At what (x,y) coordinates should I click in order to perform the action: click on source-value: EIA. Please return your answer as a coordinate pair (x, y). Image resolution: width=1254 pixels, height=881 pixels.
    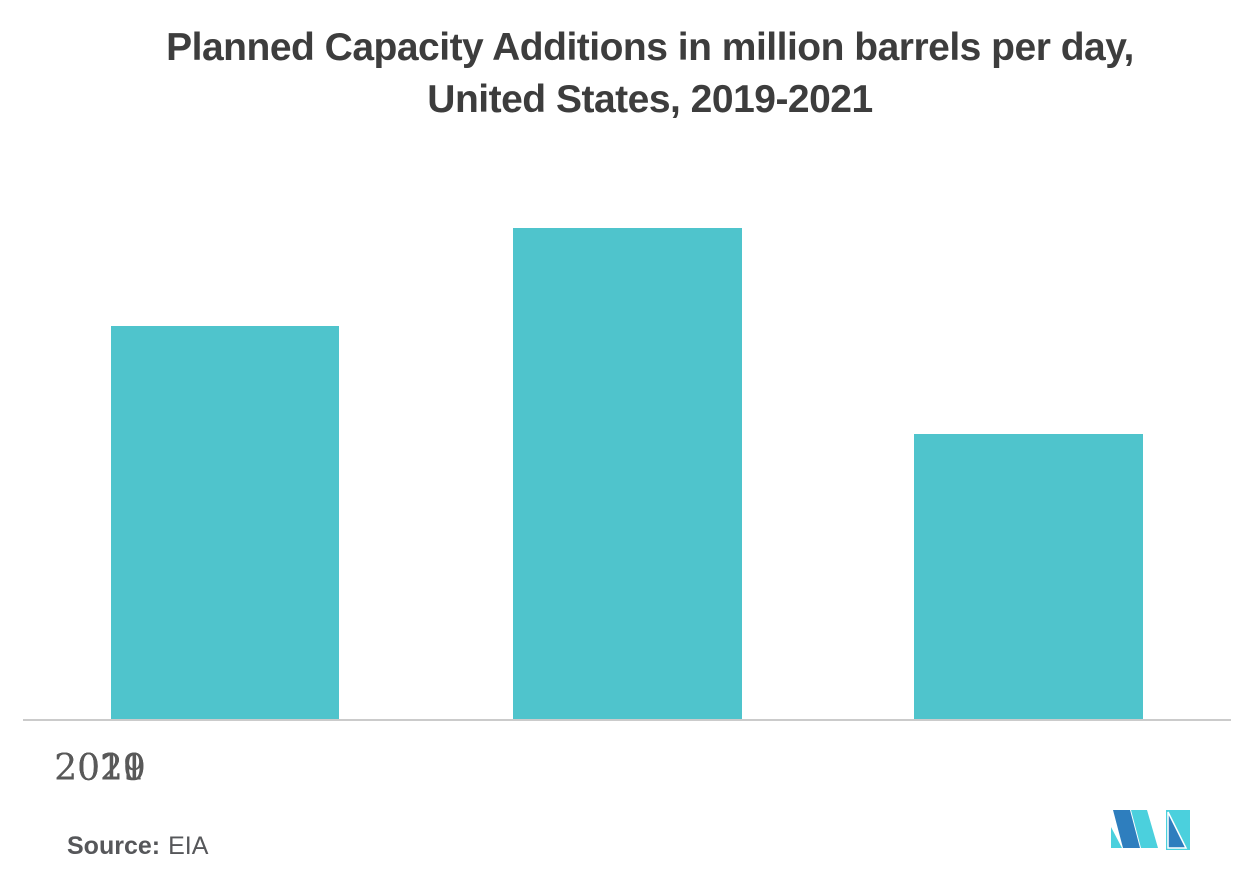
    Looking at the image, I should click on (188, 846).